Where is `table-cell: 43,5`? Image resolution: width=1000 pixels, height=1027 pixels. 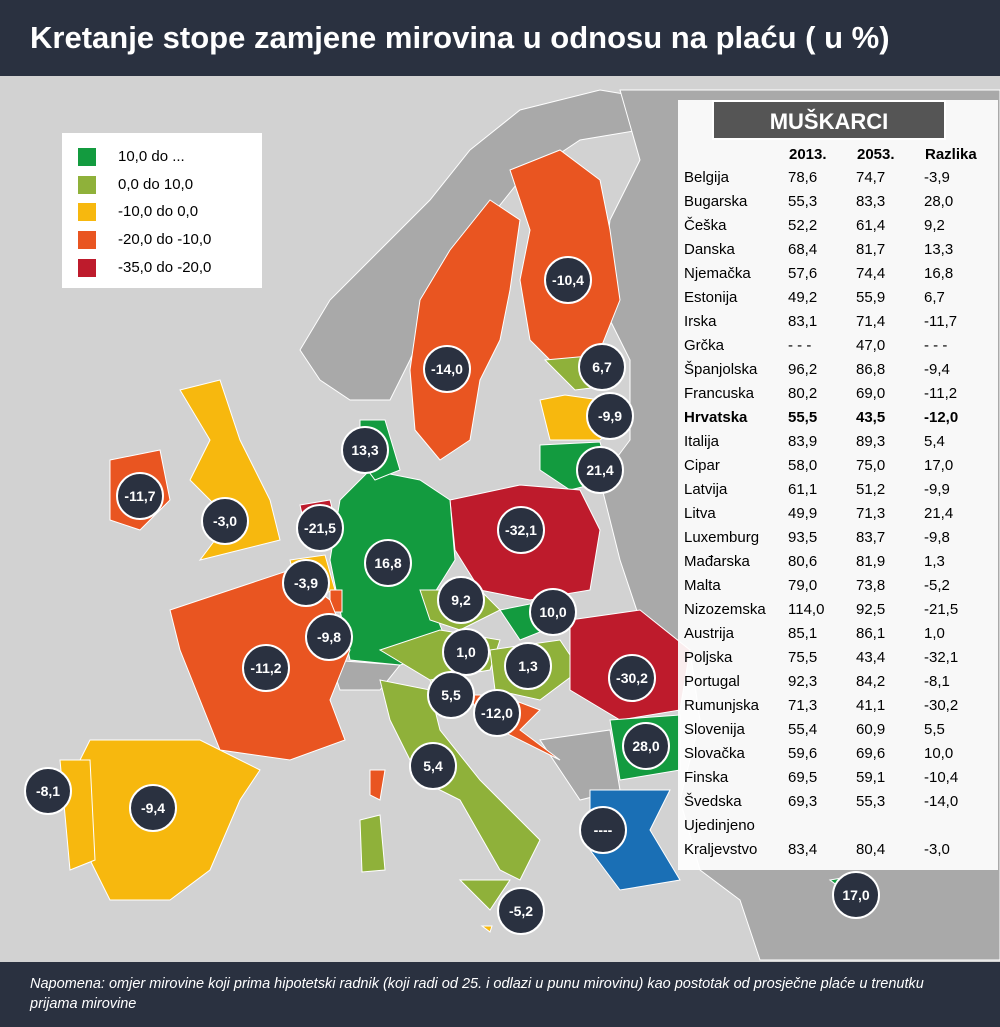
table-cell: 43,5 is located at coordinates (871, 417).